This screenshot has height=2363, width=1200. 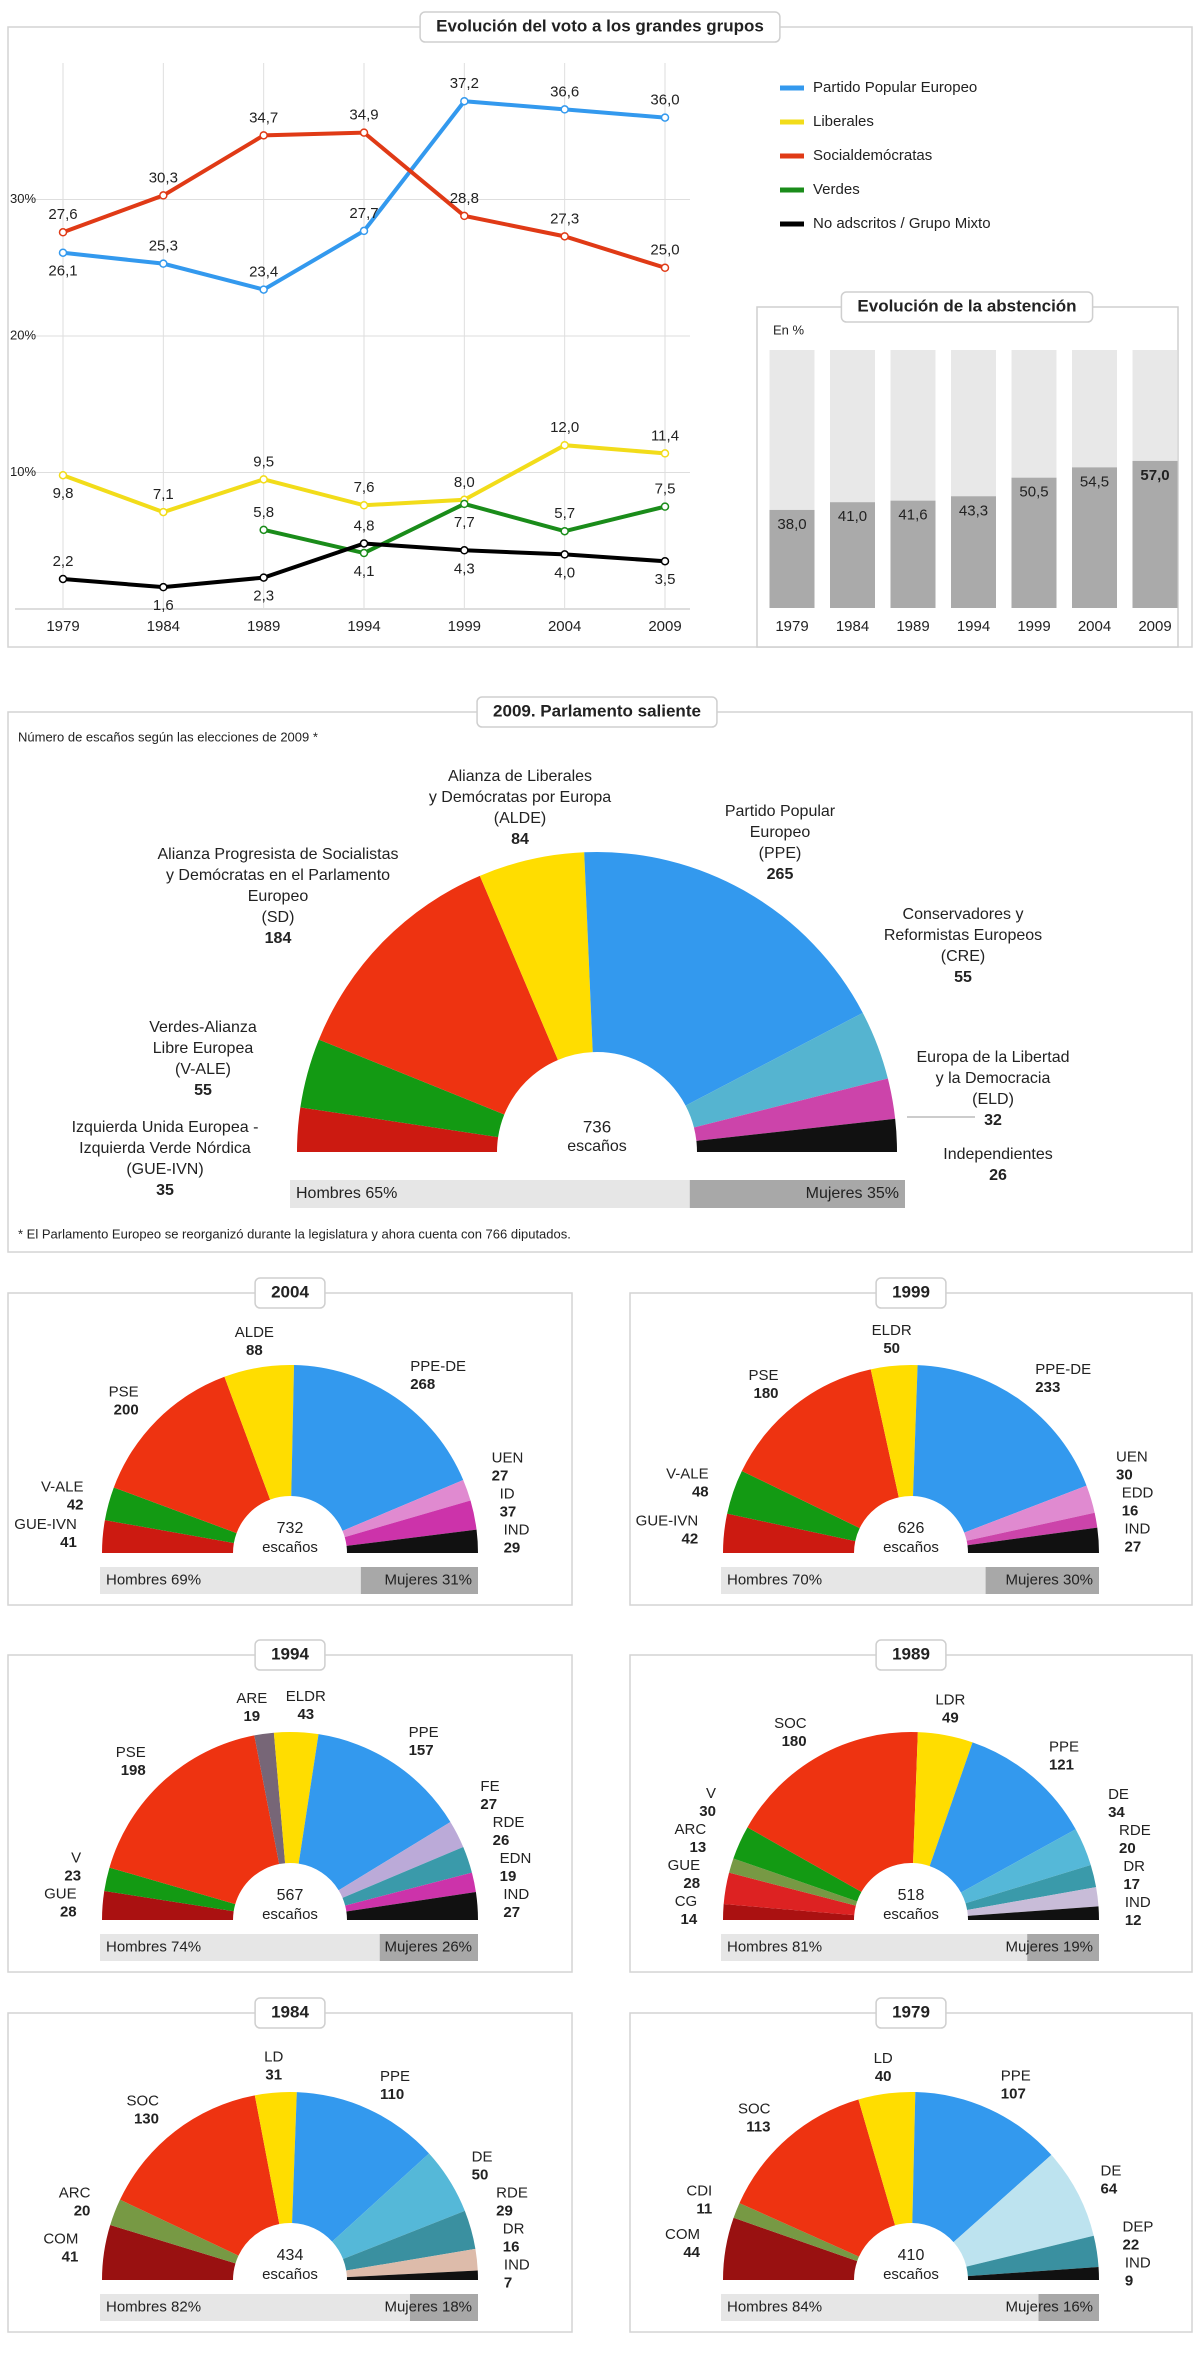 I want to click on gender-label: Hombres 74%, so click(x=153, y=1946).